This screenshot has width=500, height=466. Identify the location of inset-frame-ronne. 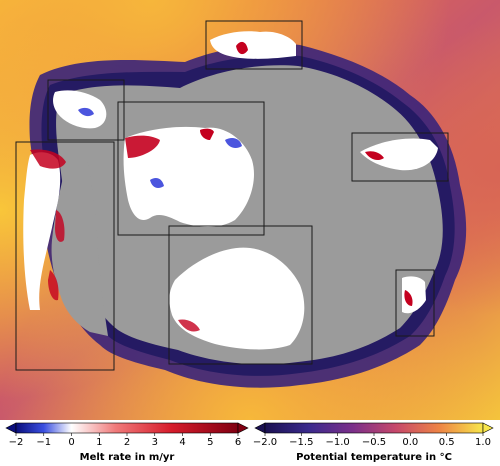
(191, 168).